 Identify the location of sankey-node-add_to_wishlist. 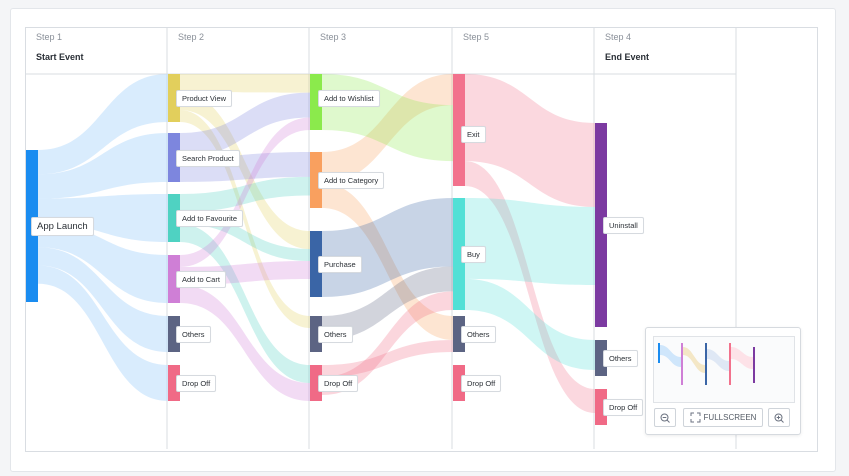
(316, 102).